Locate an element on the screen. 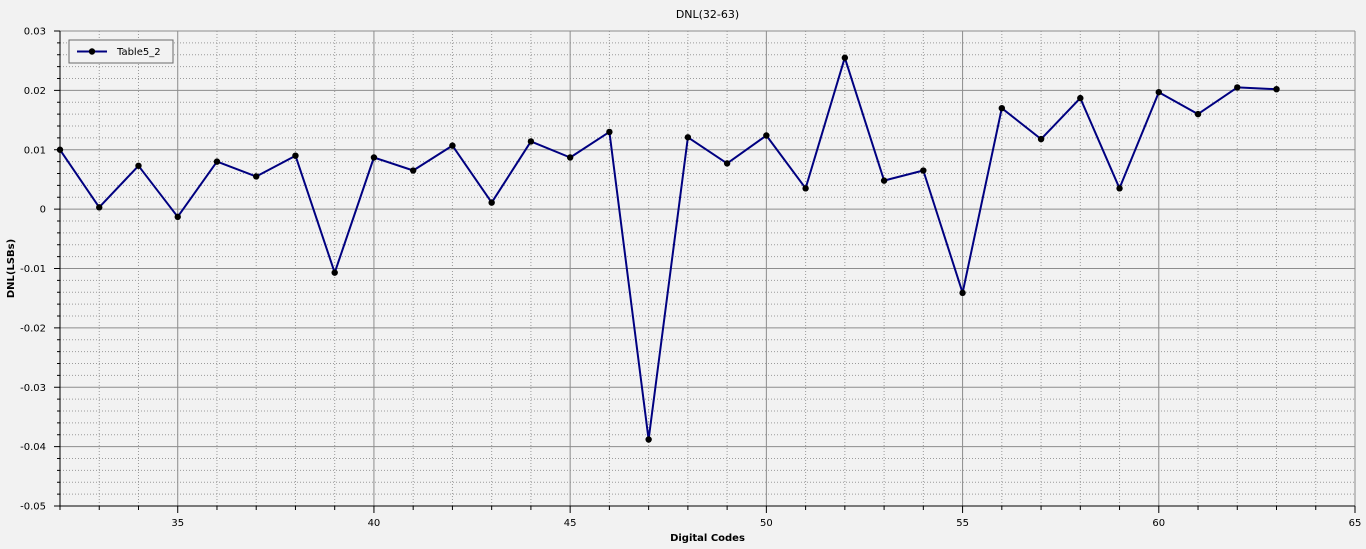  legend: Table5_2 is located at coordinates (121, 51).